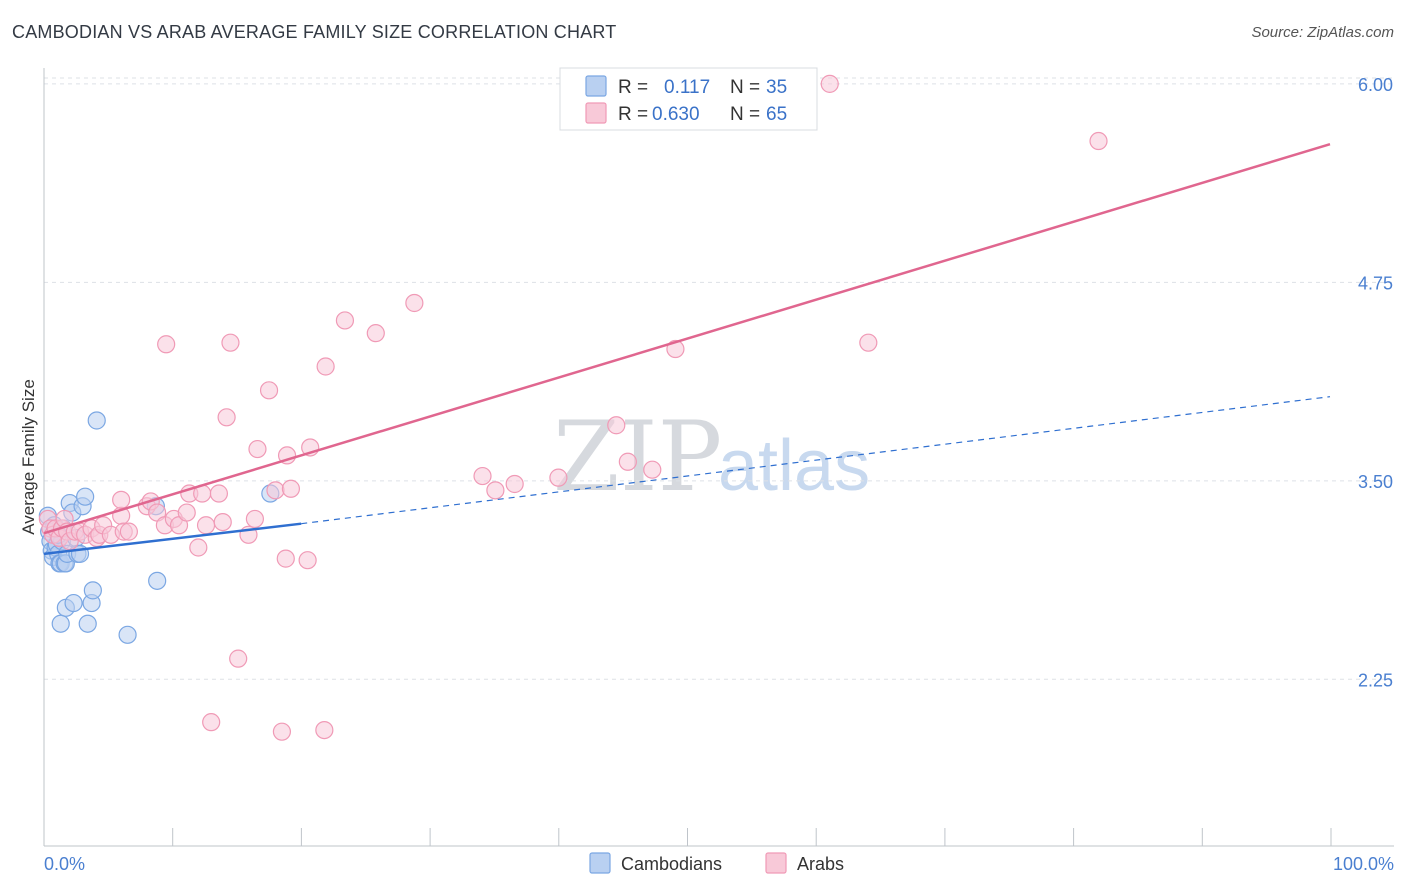 The image size is (1406, 892). Describe the element at coordinates (745, 87) in the screenshot. I see `legend-n-label-cambodians: N =` at that location.